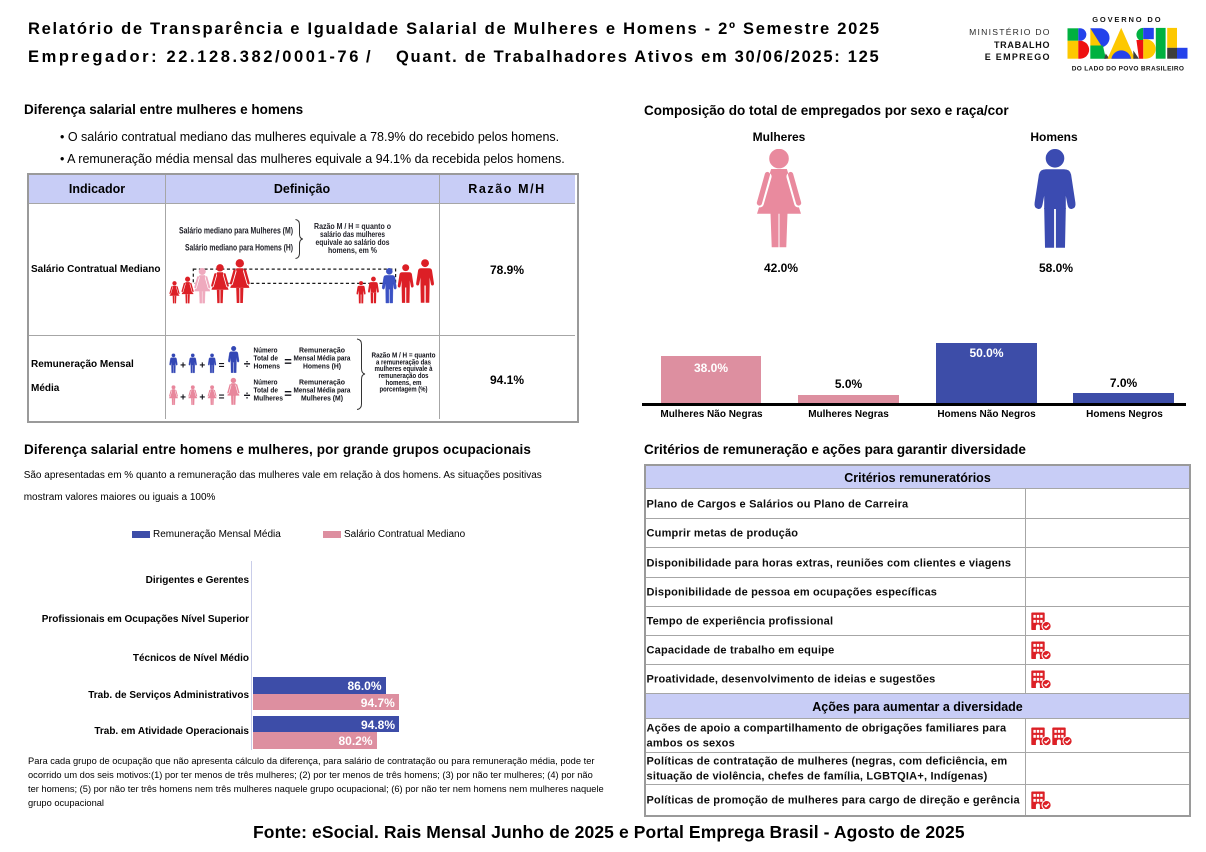 Image resolution: width=1206 pixels, height=852 pixels. I want to click on svg-text: equivale ao salário dos, so click(353, 242).